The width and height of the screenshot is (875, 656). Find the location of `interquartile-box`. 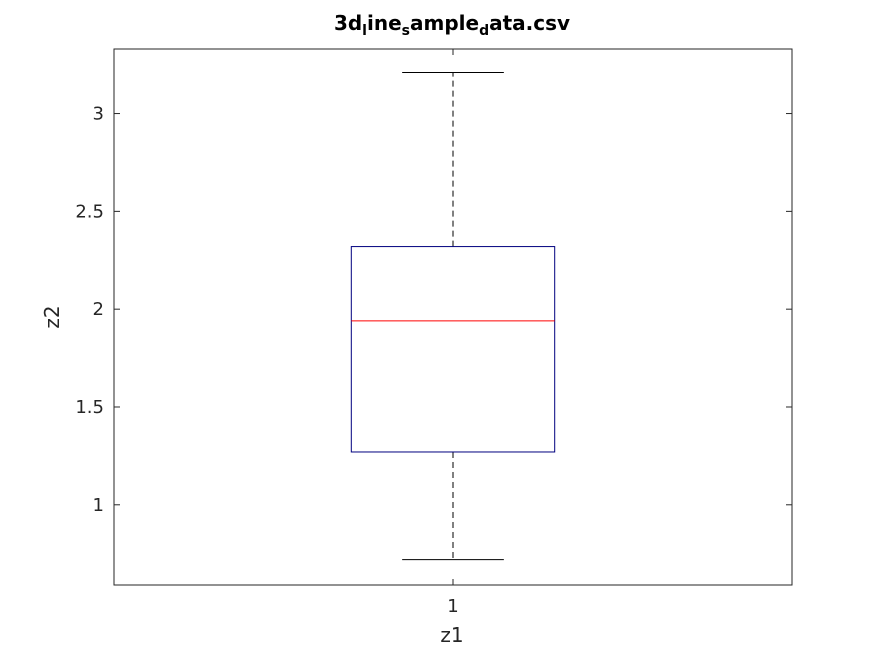

interquartile-box is located at coordinates (453, 349).